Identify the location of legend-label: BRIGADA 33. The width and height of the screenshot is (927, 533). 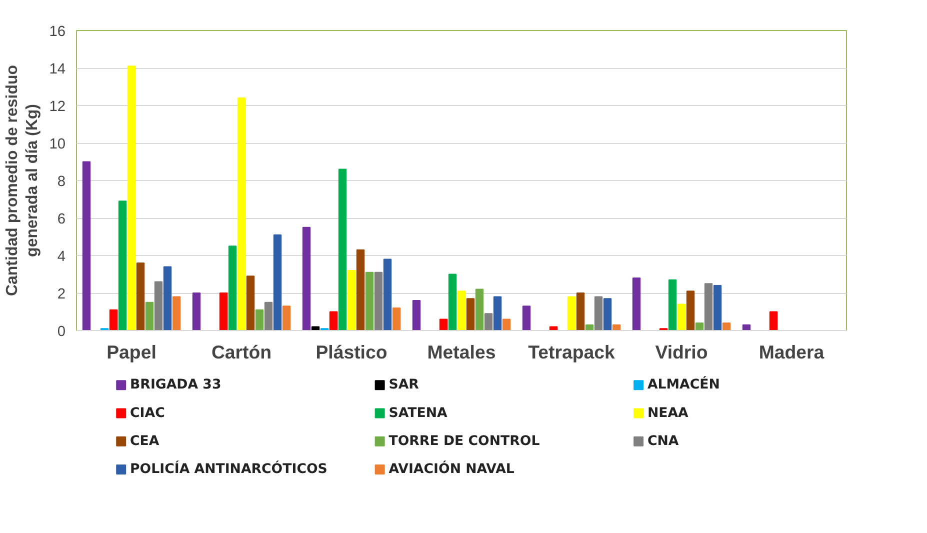
(176, 385).